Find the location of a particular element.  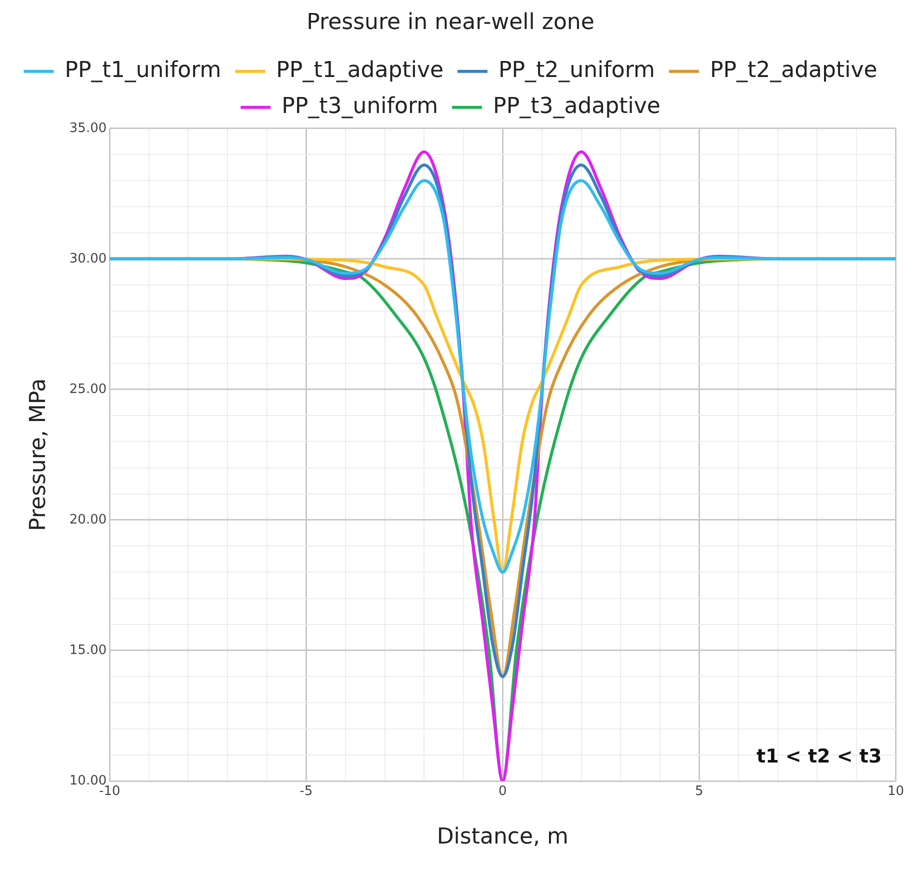

annotation: t1 < t2 < t3 is located at coordinates (819, 756).